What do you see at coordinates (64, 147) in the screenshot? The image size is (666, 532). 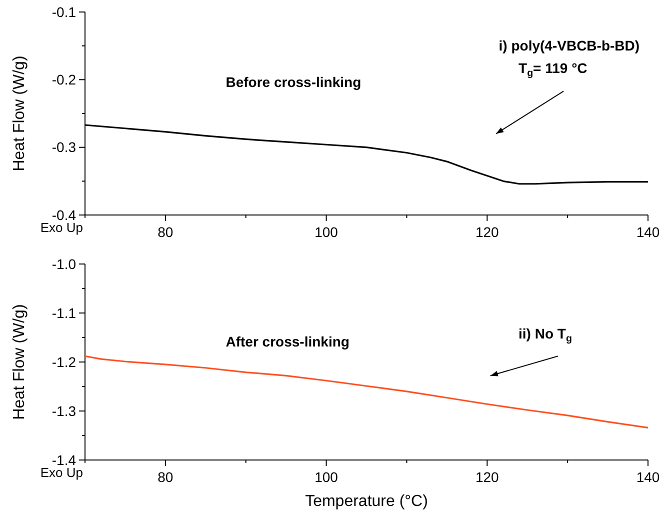 I see `y-tick-label: -0.3` at bounding box center [64, 147].